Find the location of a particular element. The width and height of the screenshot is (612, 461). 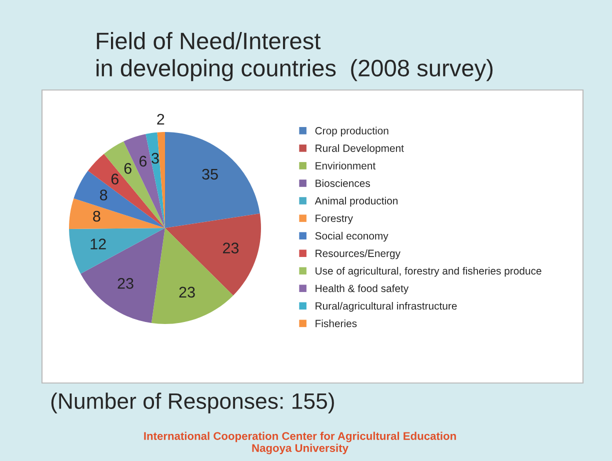

legend-label: Resources/Energy is located at coordinates (358, 254).